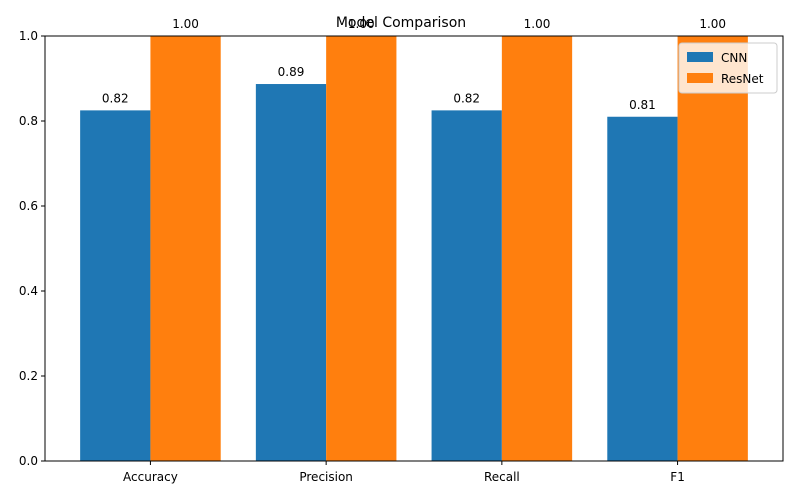 Image resolution: width=800 pixels, height=500 pixels. I want to click on bar-resnet-accuracy, so click(185, 248).